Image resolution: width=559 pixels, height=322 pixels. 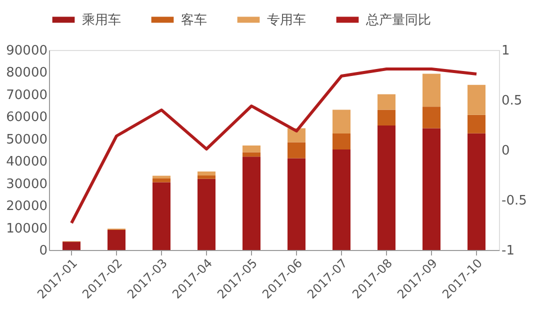 I want to click on y2-tick-label: 0.5, so click(x=512, y=101).